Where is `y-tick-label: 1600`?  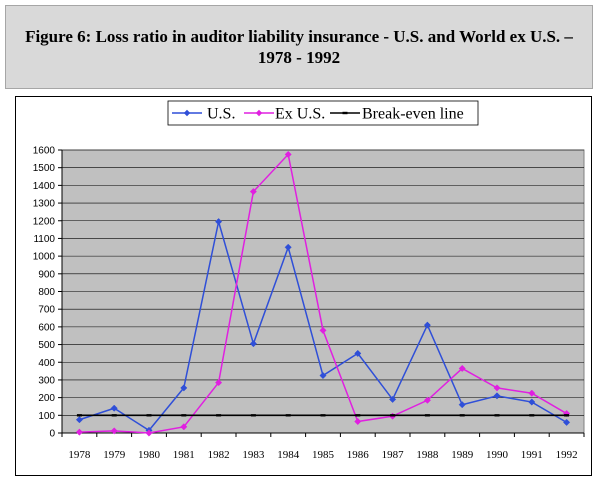
y-tick-label: 1600 is located at coordinates (44, 151).